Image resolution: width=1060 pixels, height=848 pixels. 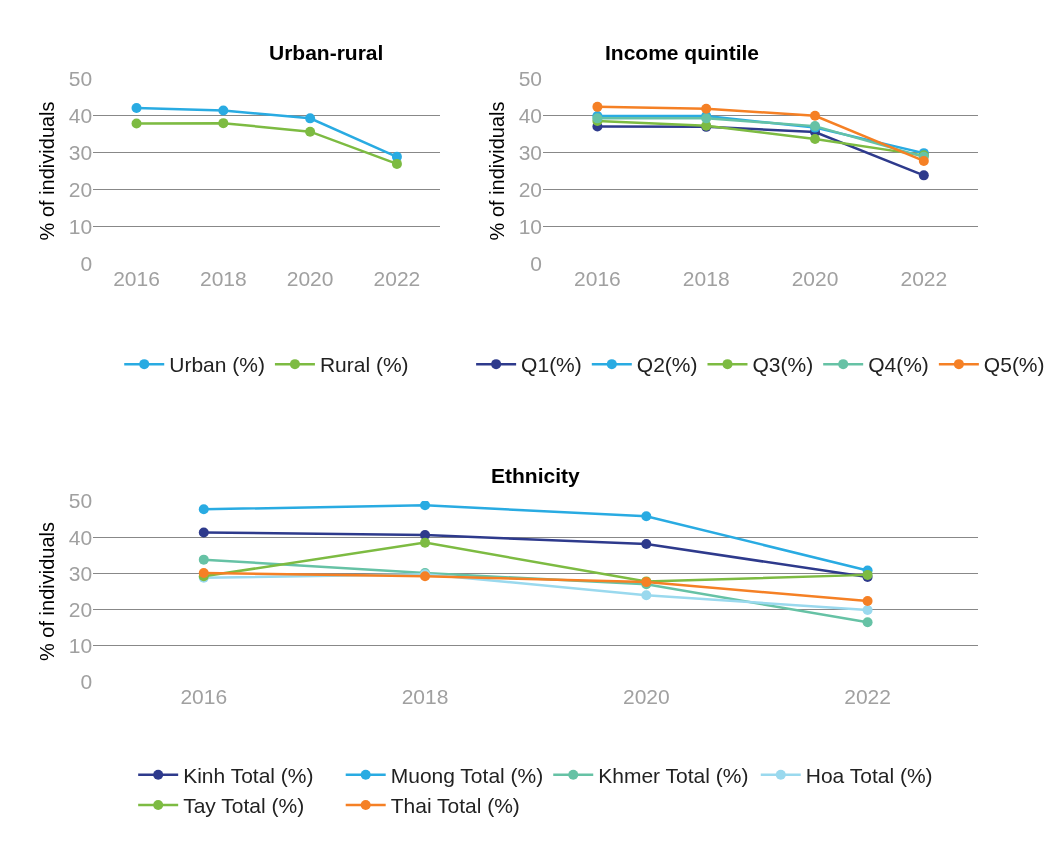 What do you see at coordinates (682, 52) in the screenshot?
I see `chart-title: Income quintile` at bounding box center [682, 52].